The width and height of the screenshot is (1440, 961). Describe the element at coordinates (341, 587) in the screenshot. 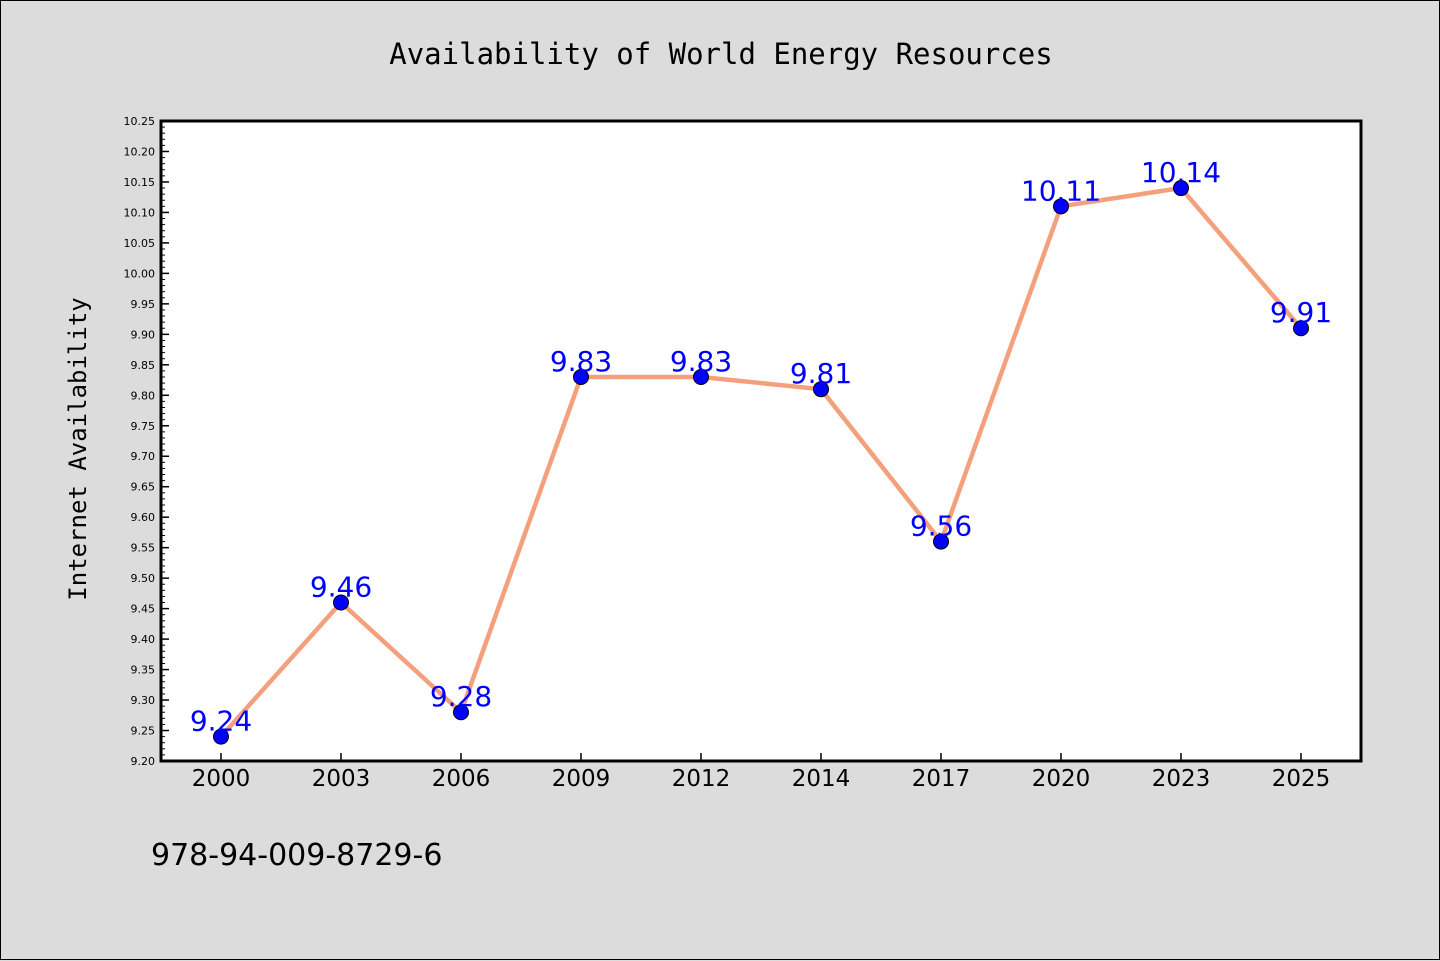

I see `data-label: 9.46` at that location.